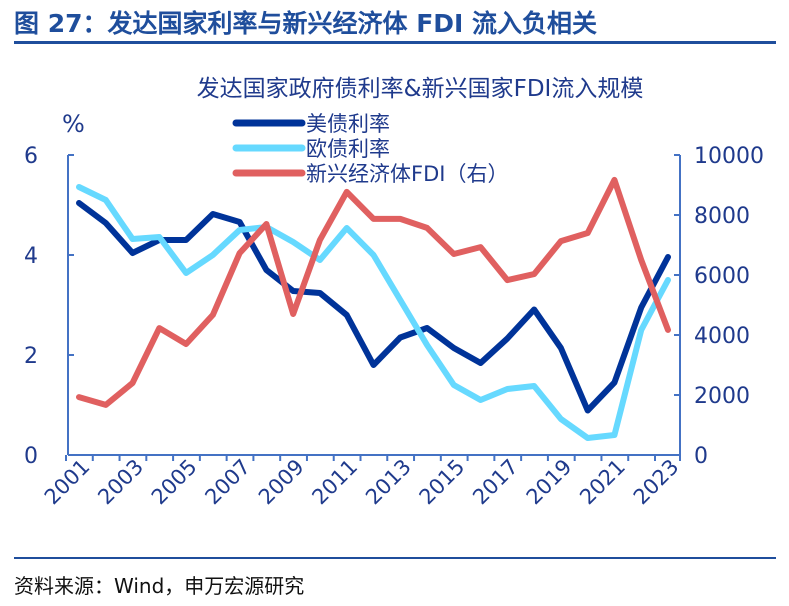 This screenshot has height=606, width=789. What do you see at coordinates (420, 89) in the screenshot?
I see `chart-title: 发达国家政府债利率&新兴国家FDI流入规模` at bounding box center [420, 89].